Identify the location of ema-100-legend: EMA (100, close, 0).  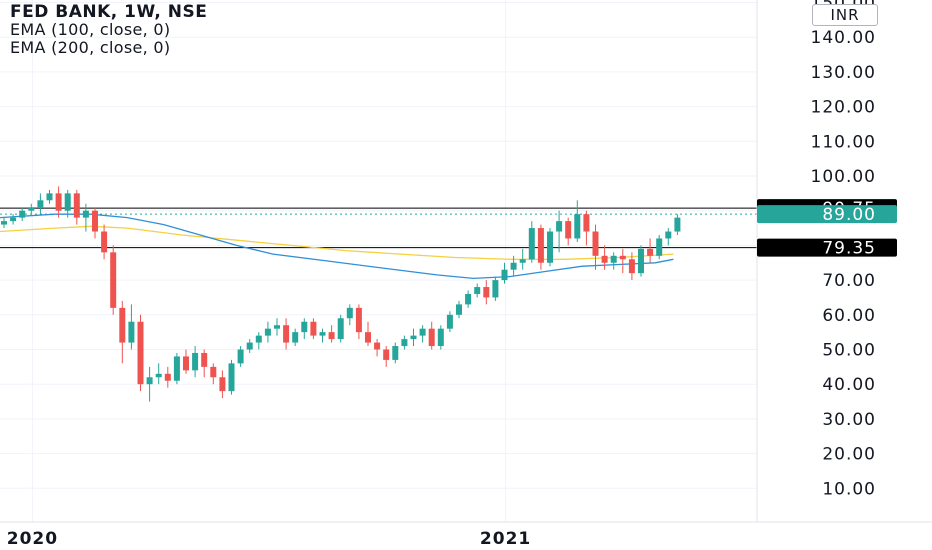
(90, 29).